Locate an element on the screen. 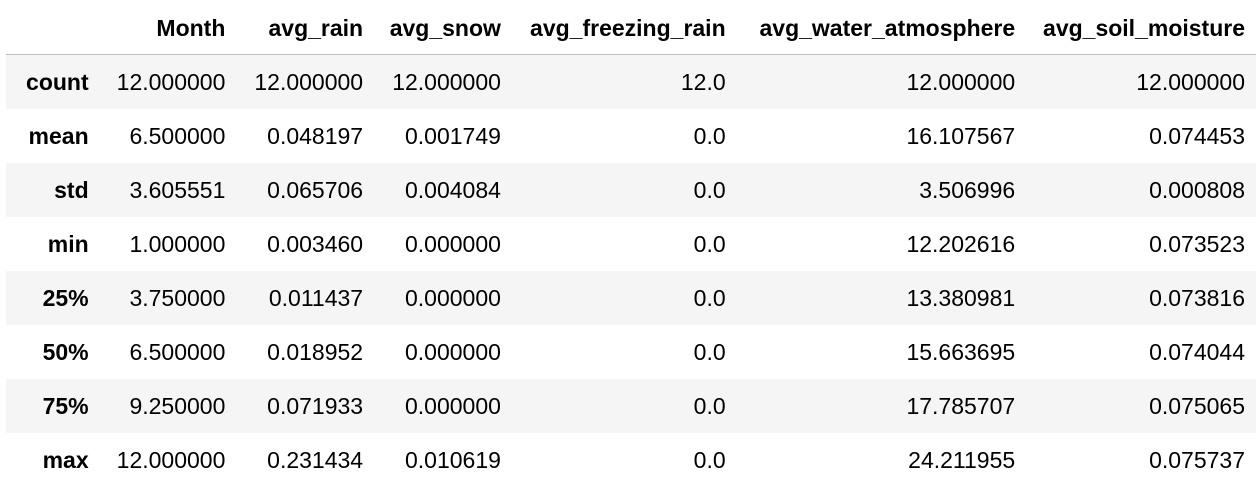  table-cell: 0.075065 is located at coordinates (1141, 406).